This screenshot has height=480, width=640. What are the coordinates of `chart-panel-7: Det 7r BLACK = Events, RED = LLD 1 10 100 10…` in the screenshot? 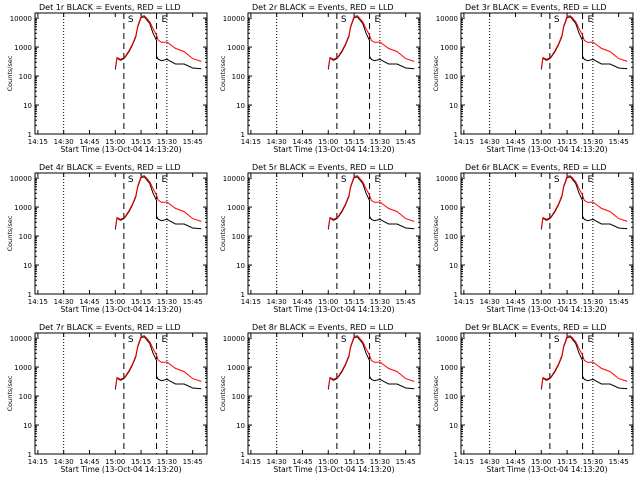 It's located at (107, 398).